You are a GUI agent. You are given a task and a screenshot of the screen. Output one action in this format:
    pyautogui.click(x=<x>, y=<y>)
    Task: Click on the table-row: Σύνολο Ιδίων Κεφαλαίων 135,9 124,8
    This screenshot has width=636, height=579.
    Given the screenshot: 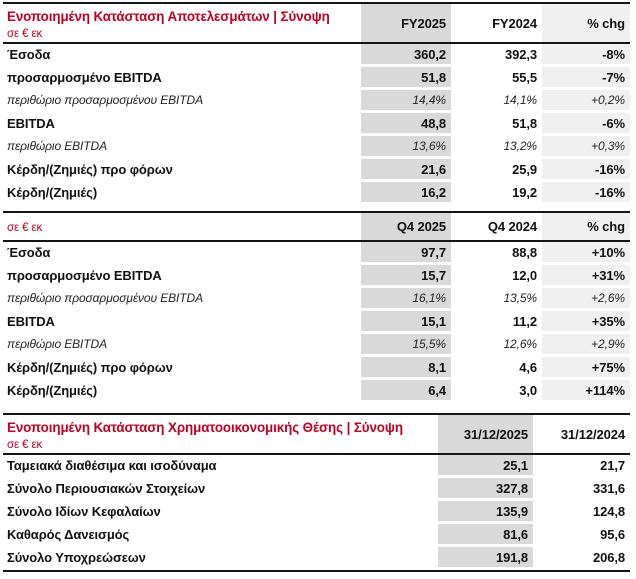 What is the action you would take?
    pyautogui.click(x=316, y=512)
    